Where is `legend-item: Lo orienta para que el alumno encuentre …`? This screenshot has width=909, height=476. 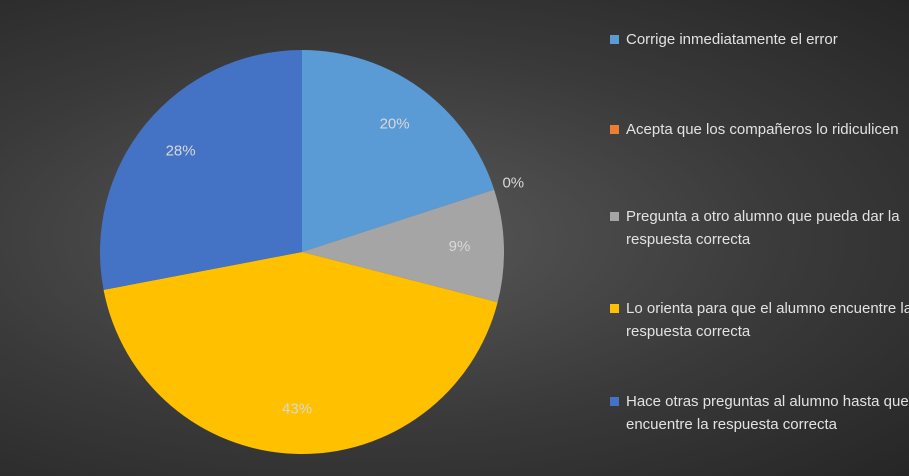 legend-item: Lo orienta para que el alumno encuentre … is located at coordinates (759, 320).